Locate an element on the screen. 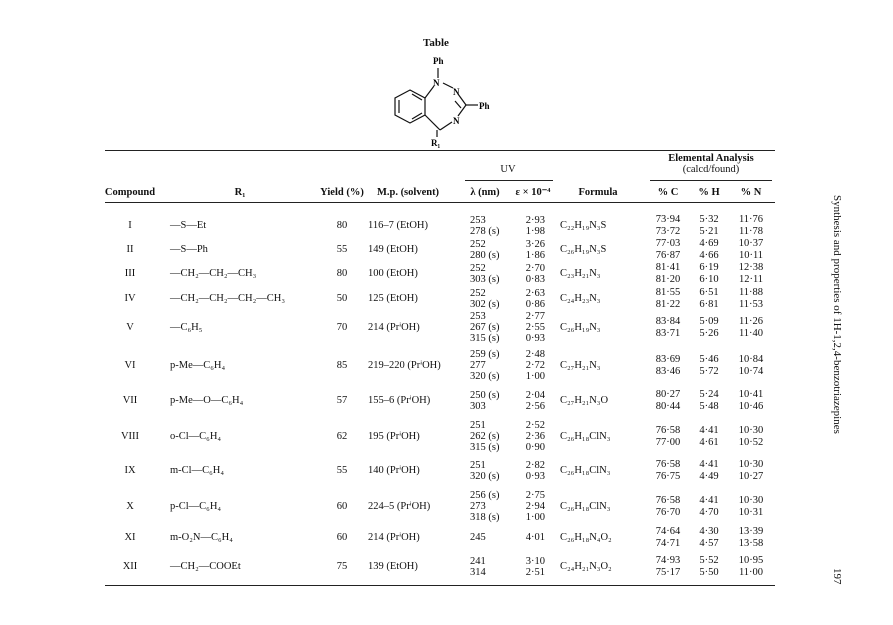  header: Elemental Analysis is located at coordinates (711, 158).